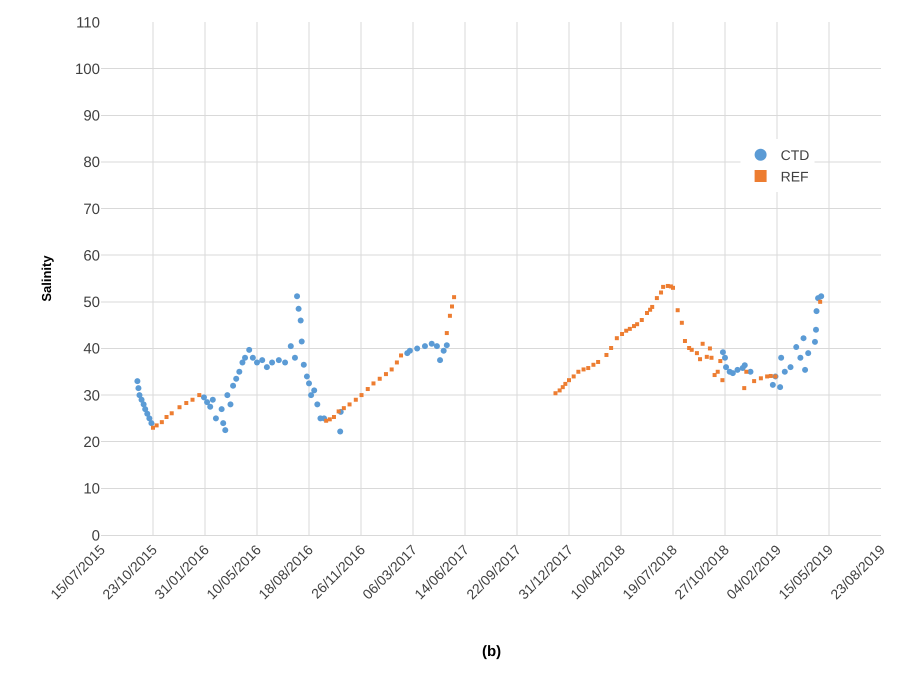 The image size is (897, 677). What do you see at coordinates (91, 349) in the screenshot?
I see `y-tick-label: 40` at bounding box center [91, 349].